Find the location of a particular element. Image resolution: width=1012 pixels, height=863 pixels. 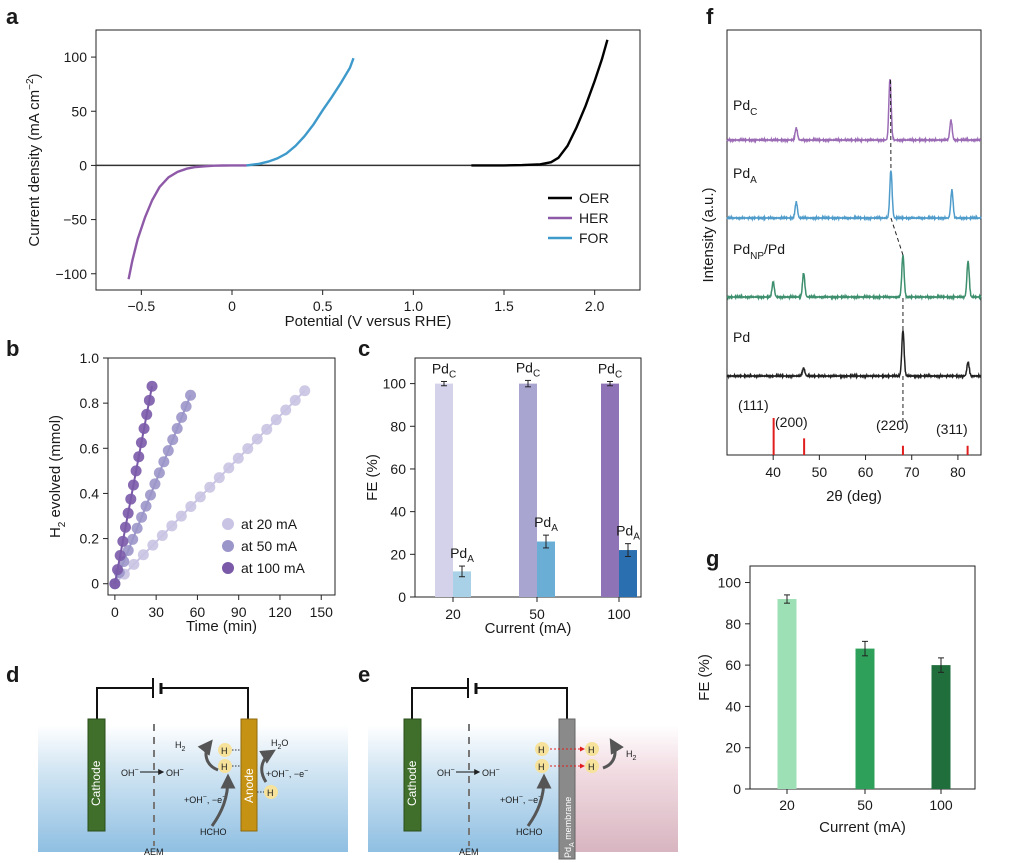

electrolyte-tank-left is located at coordinates (467, 788).